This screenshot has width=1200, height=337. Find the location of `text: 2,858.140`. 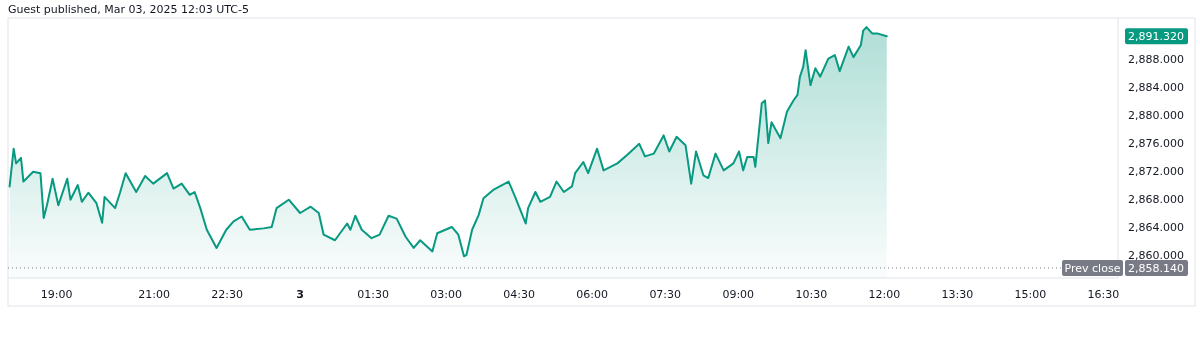

text: 2,858.140 is located at coordinates (1156, 268).